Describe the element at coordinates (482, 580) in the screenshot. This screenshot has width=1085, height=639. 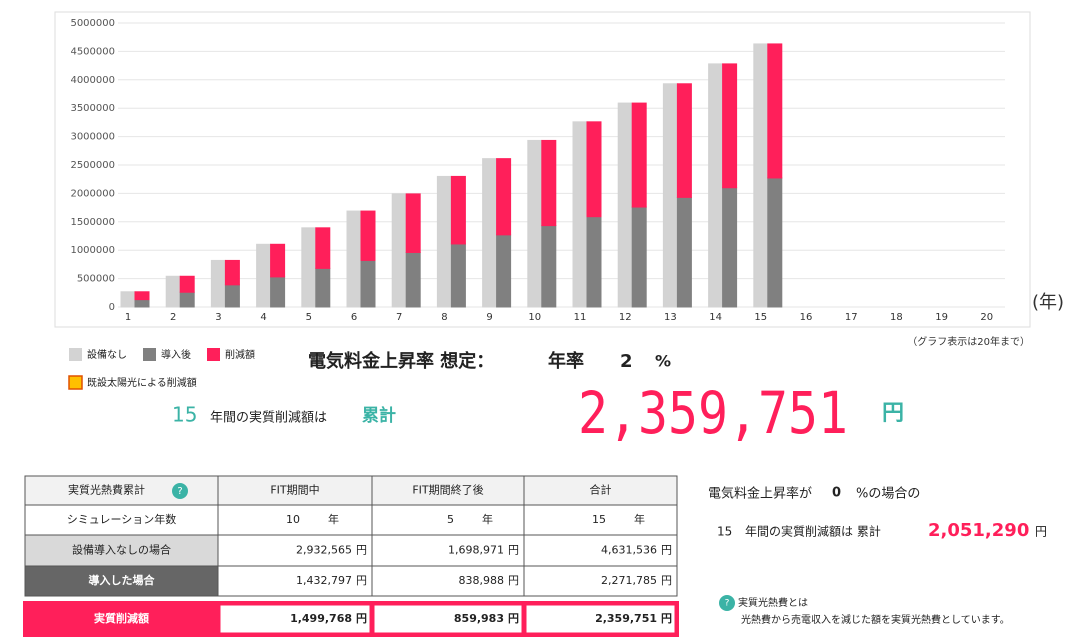
I see `table-value: 838,988` at that location.